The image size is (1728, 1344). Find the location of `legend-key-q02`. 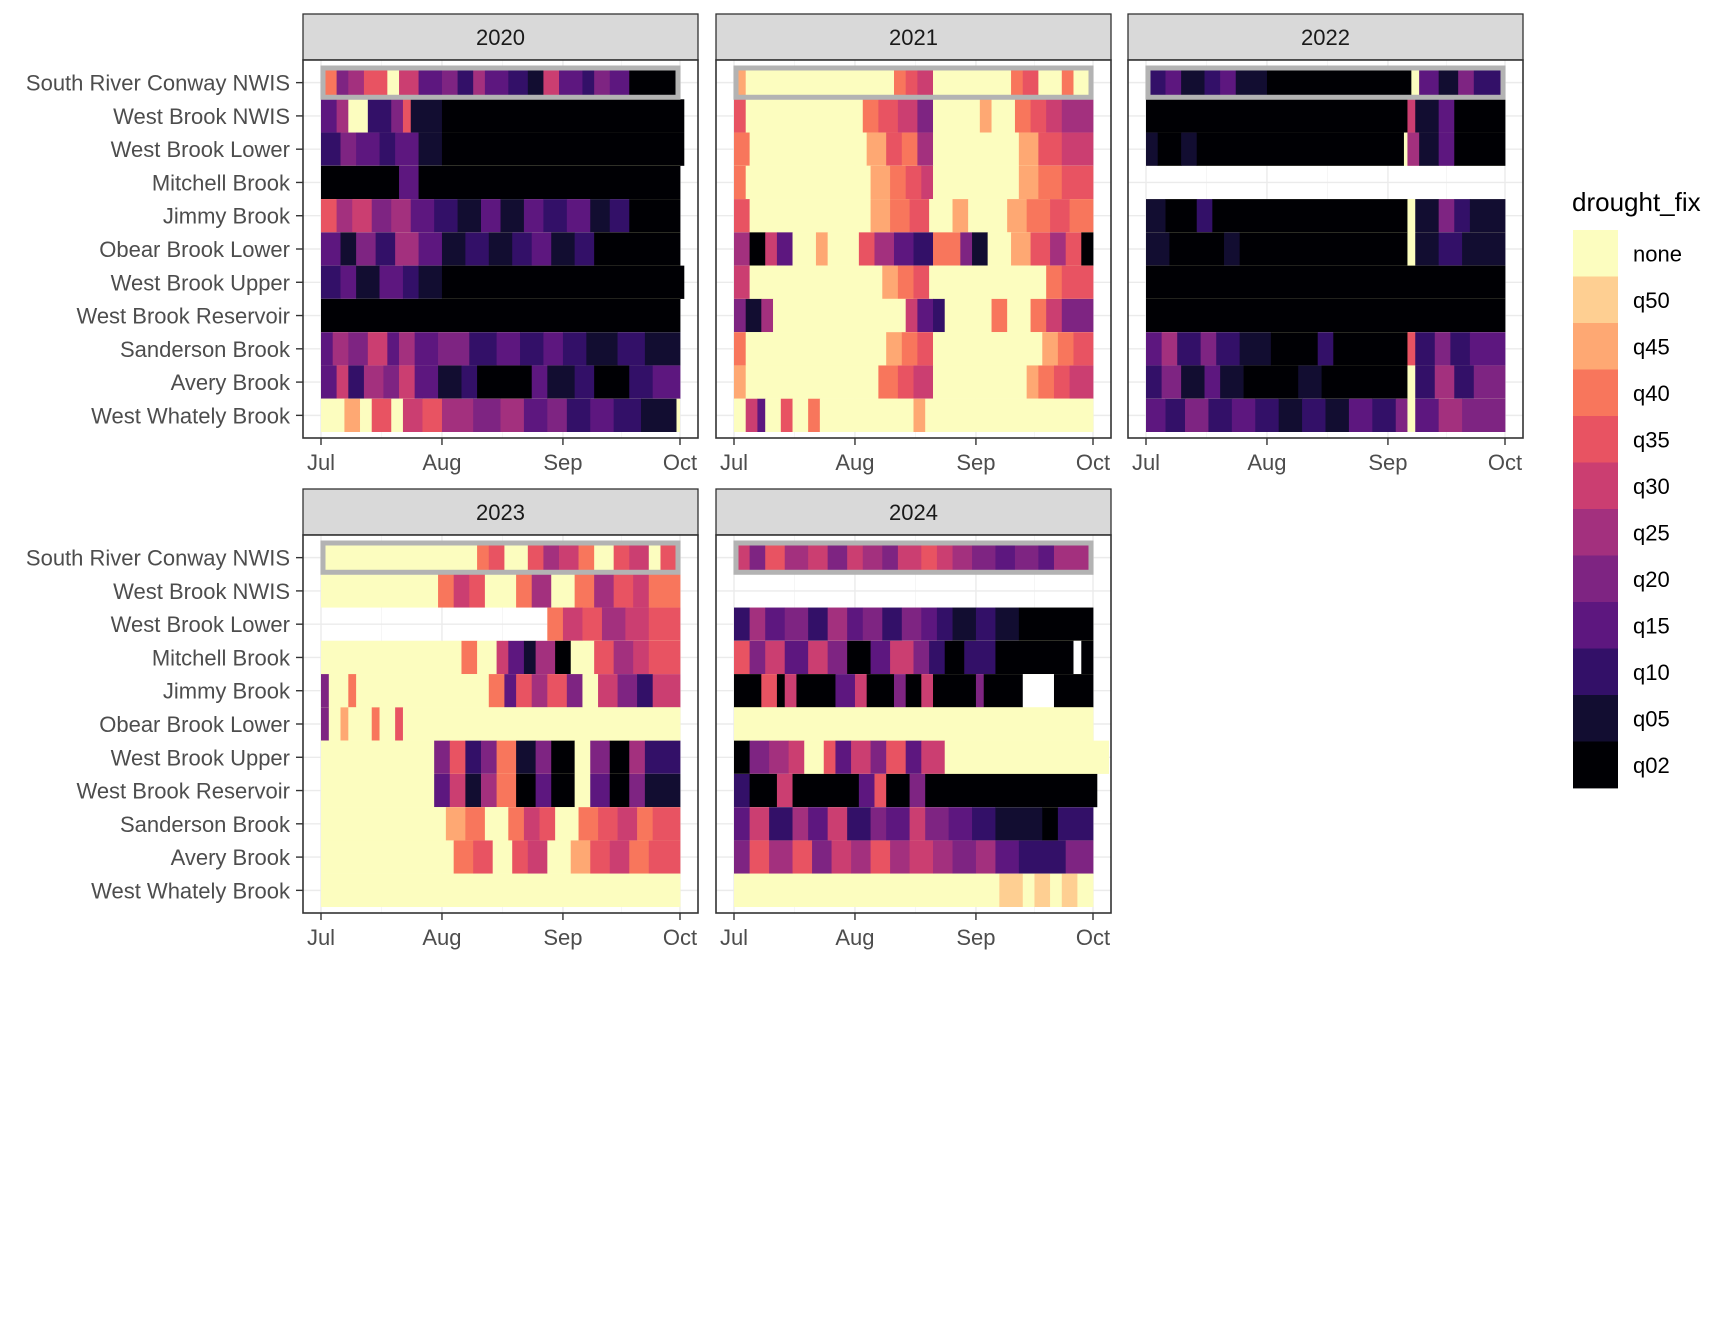

legend-key-q02 is located at coordinates (1595, 765).